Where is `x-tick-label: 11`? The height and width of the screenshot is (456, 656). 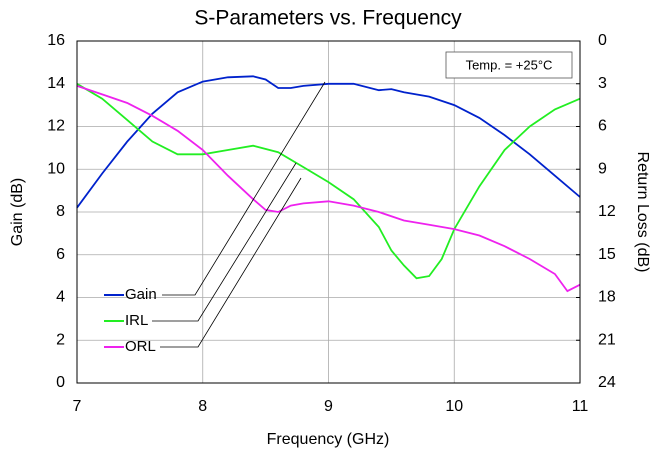 x-tick-label: 11 is located at coordinates (580, 406).